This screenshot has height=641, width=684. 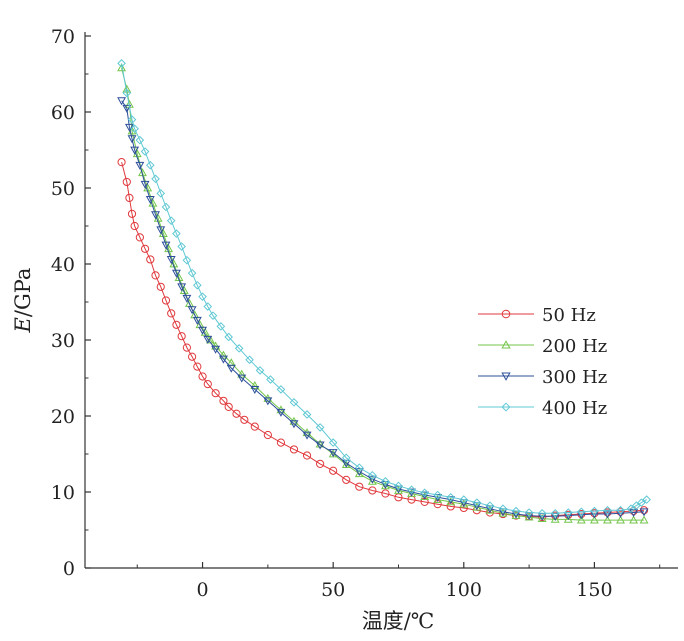 I want to click on legend-item: 200 Hz, so click(x=542, y=346).